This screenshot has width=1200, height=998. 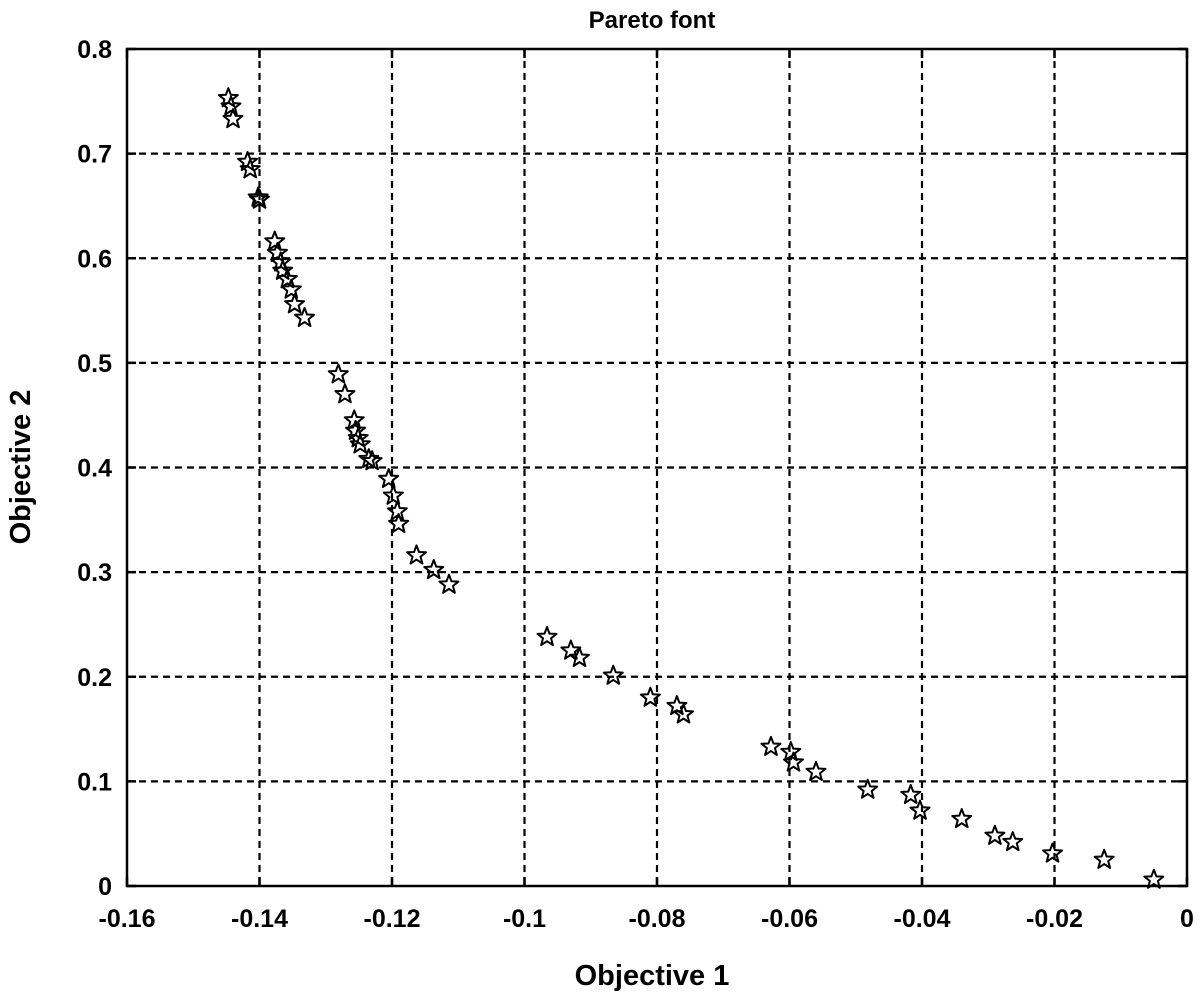 I want to click on x-tick-label: -0.08, so click(x=657, y=919).